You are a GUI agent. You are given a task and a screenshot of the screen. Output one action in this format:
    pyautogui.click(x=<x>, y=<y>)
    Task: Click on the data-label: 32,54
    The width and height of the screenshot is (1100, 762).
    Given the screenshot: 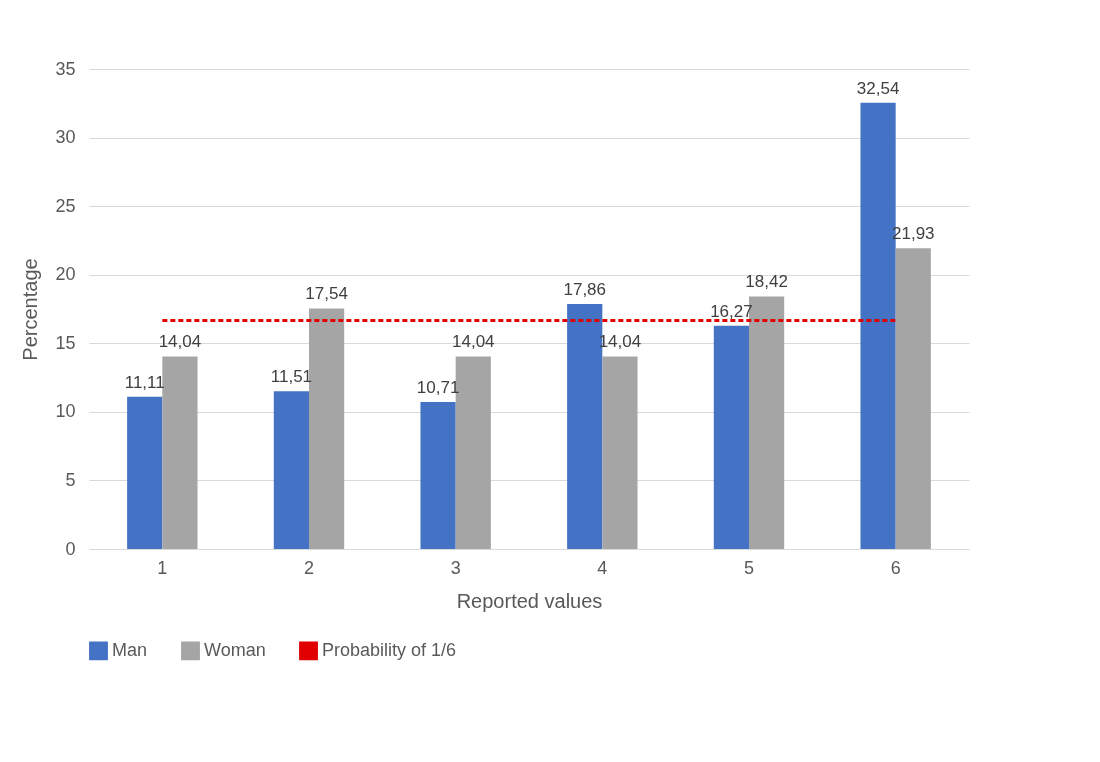 What is the action you would take?
    pyautogui.click(x=878, y=88)
    